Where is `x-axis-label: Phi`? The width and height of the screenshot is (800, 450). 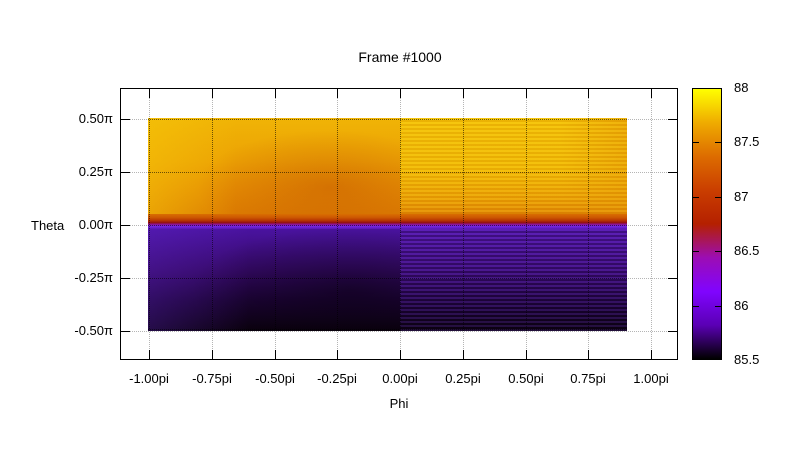
x-axis-label: Phi is located at coordinates (399, 403).